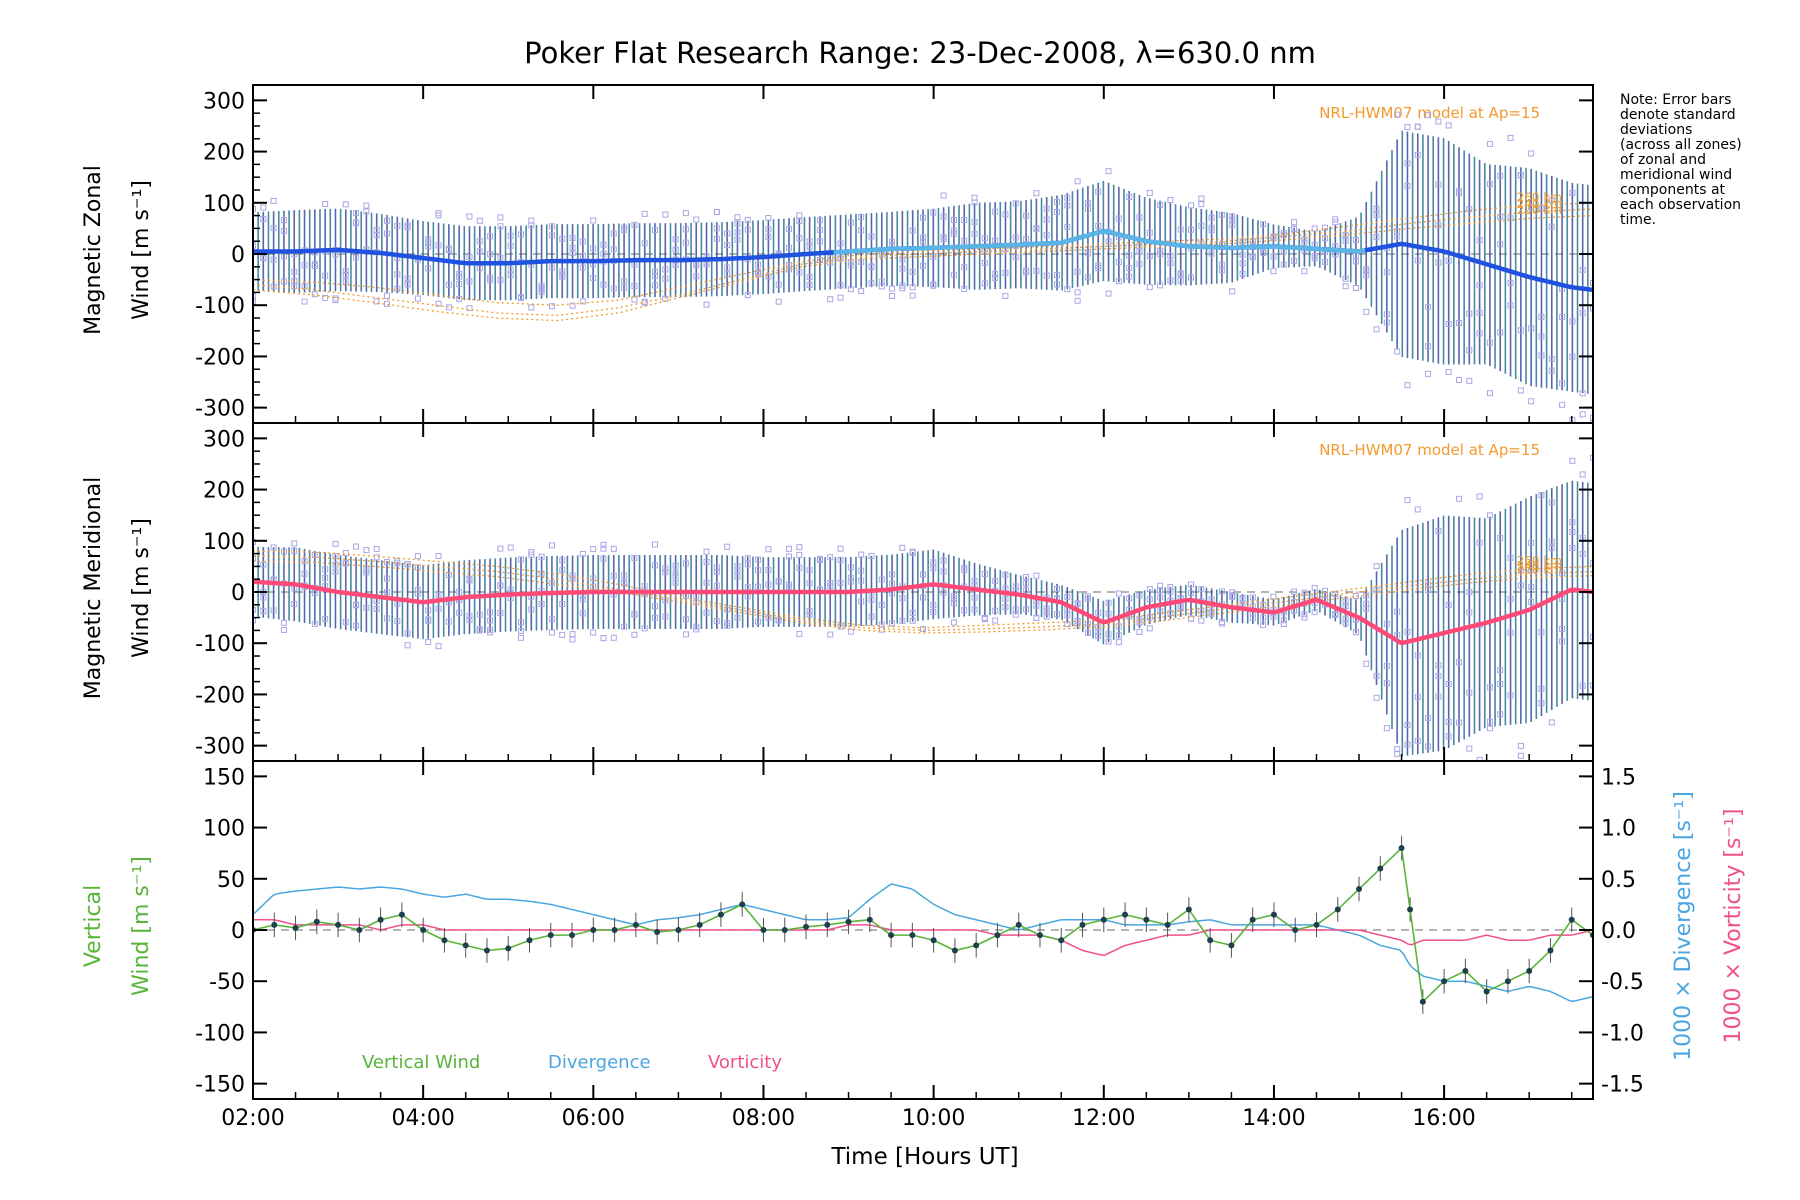  Describe the element at coordinates (1622, 982) in the screenshot. I see `right-ytick-label: -0.5` at that location.